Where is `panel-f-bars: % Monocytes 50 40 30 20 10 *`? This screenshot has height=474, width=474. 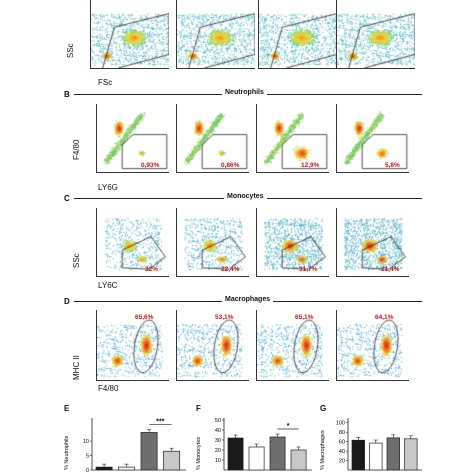 panel-f-bars: % Monocytes 50 40 30 20 10 * is located at coordinates (254, 444).